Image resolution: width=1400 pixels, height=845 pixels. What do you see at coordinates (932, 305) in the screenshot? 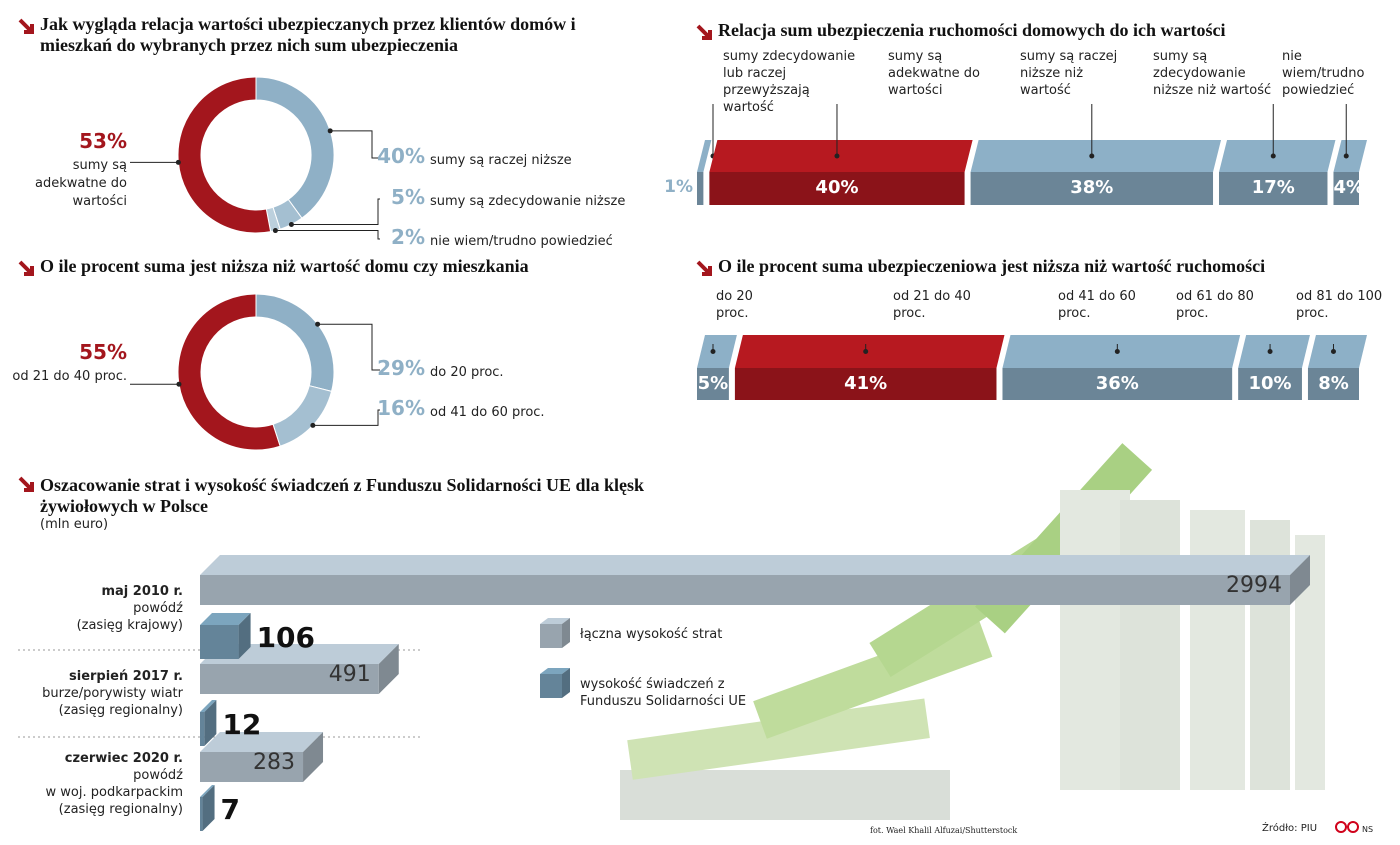
I see `category-label: od 21 do 40 proc.` at bounding box center [932, 305].